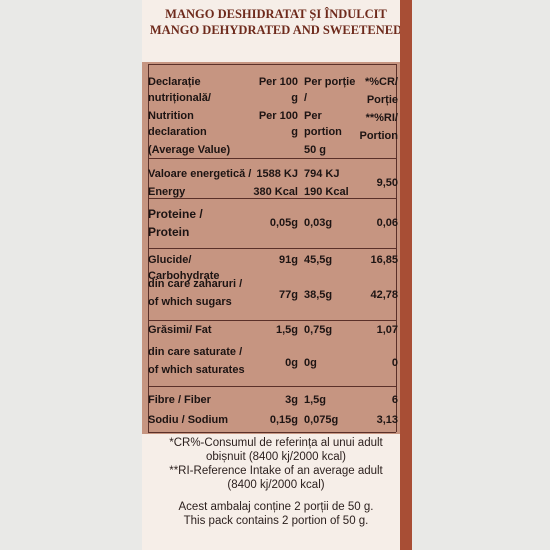 The image size is (550, 550). I want to click on value-portion: 0g, so click(310, 363).